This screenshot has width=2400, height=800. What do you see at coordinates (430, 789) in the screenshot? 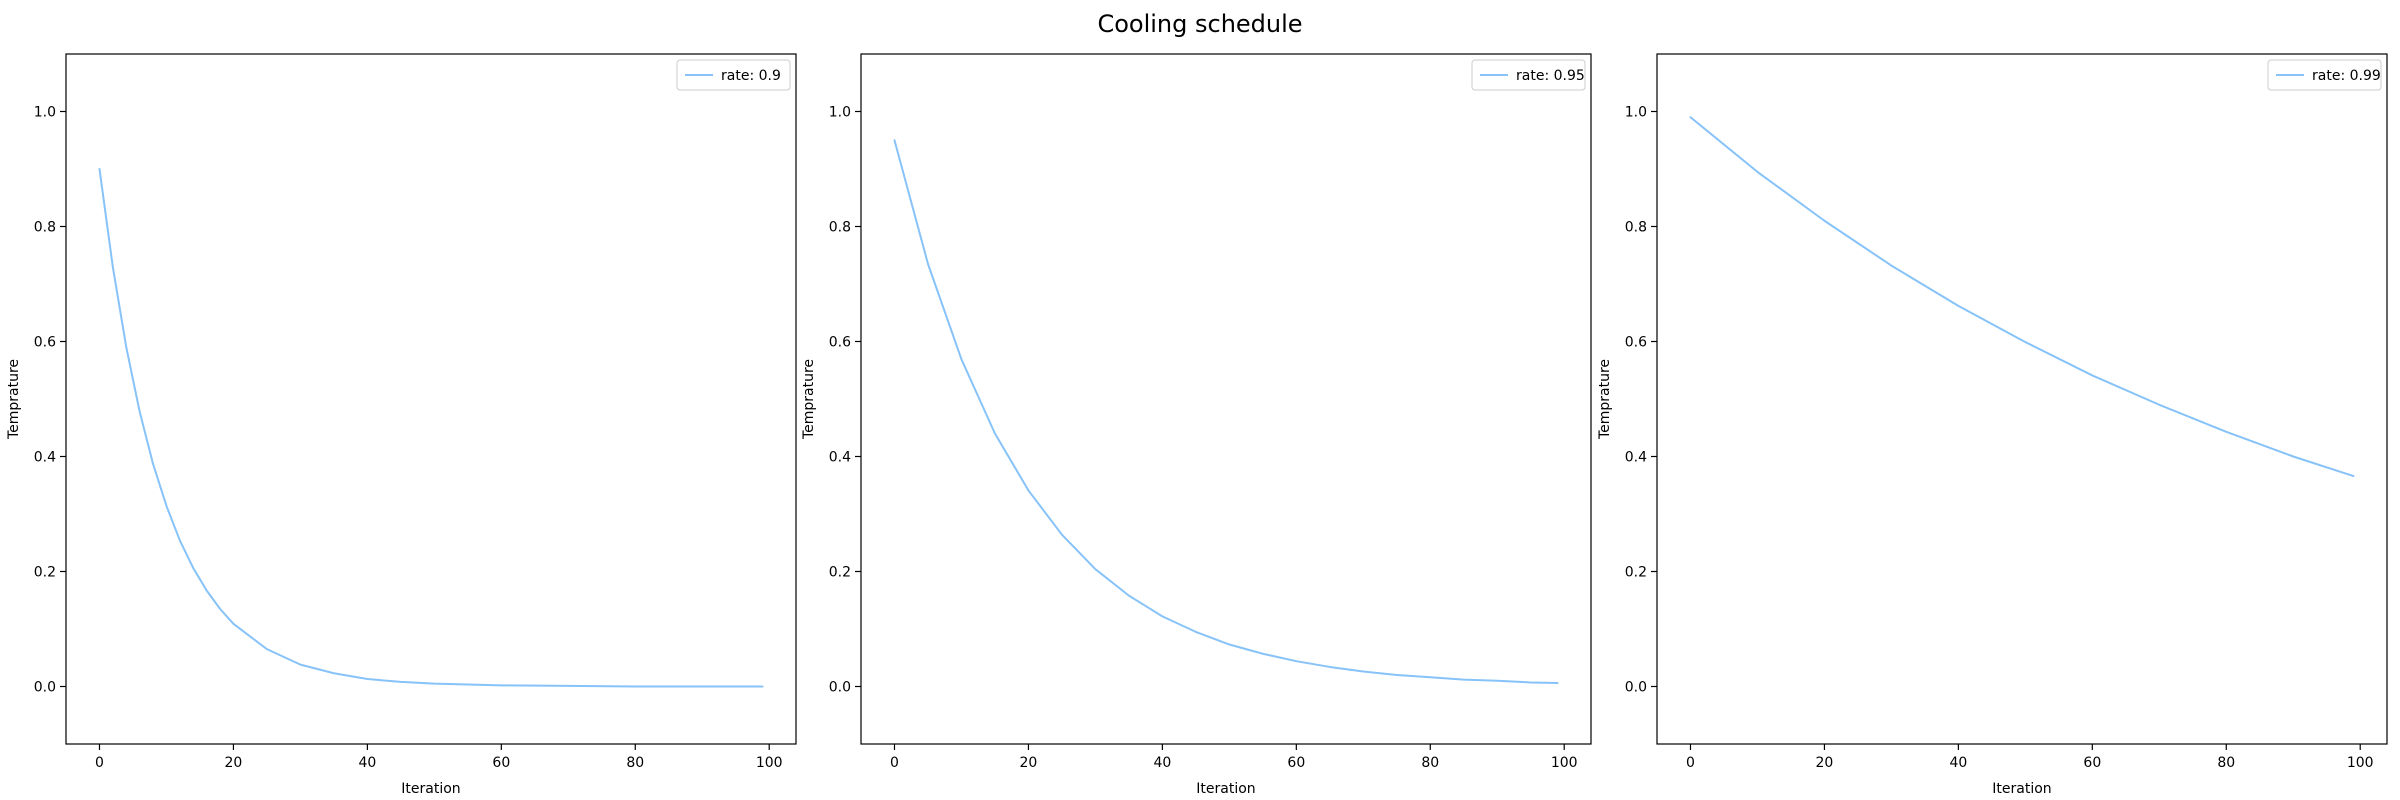
I see `x-axis-label-1: Iteration` at bounding box center [430, 789].